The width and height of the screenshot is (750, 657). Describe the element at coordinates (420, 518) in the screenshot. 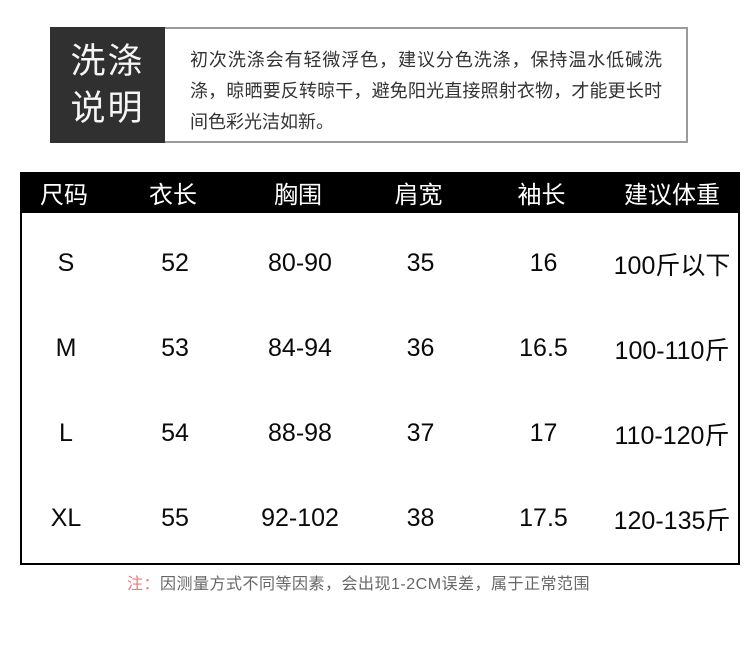

I see `cell-shoulder: 38` at that location.